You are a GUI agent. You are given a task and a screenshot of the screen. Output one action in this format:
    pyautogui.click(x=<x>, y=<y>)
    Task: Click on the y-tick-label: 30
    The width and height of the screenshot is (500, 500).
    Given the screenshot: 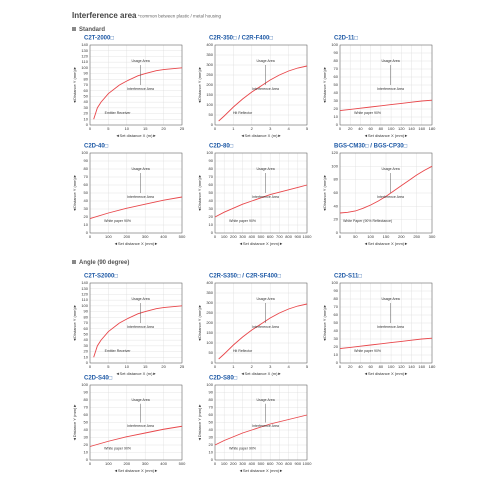 What is the action you would take?
    pyautogui.click(x=211, y=437)
    